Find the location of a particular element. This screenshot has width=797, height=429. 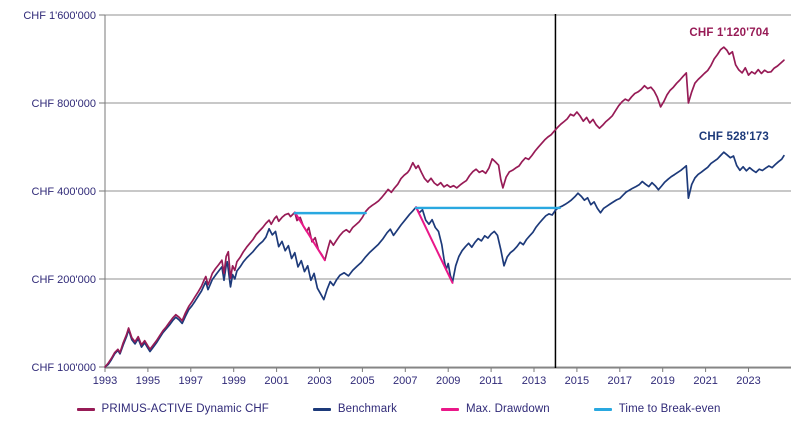

y-axis-label: CHF 800'000 is located at coordinates (64, 104).